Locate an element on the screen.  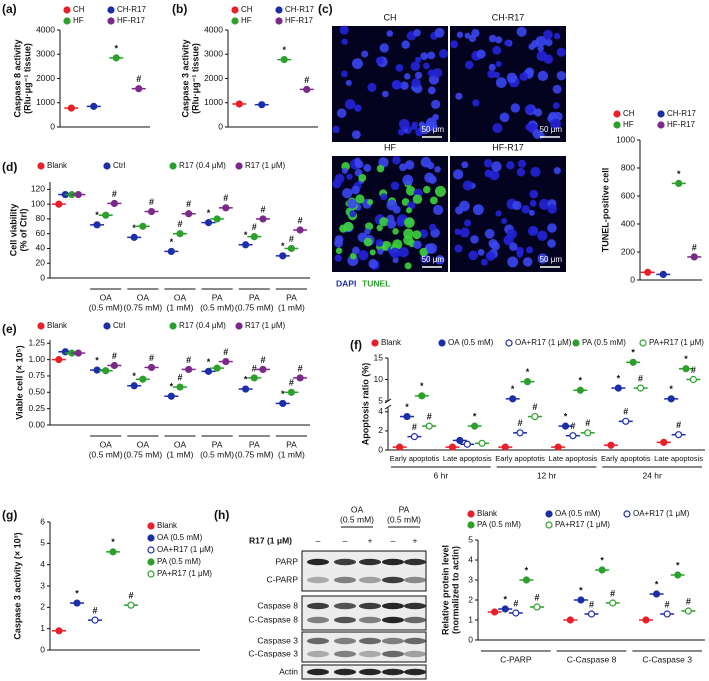
x-tick-note: (0.5 mM) is located at coordinates (106, 454).